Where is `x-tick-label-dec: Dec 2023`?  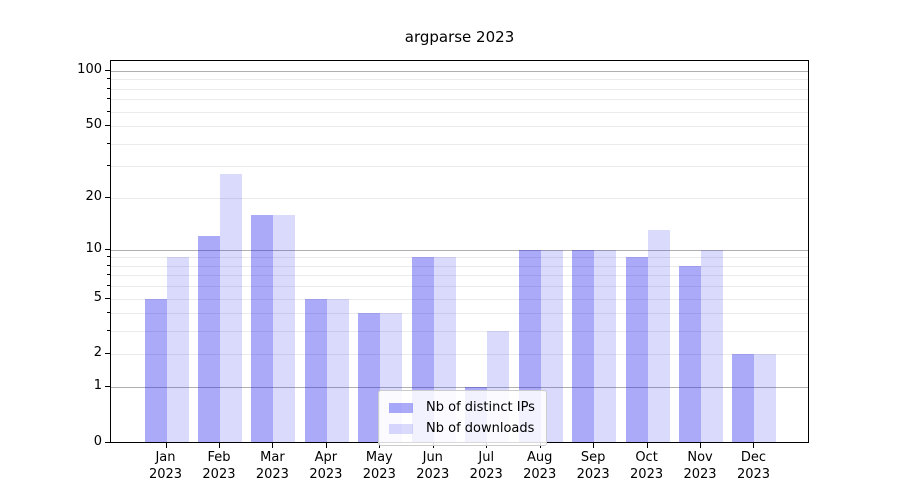
x-tick-label-dec: Dec 2023 is located at coordinates (753, 466).